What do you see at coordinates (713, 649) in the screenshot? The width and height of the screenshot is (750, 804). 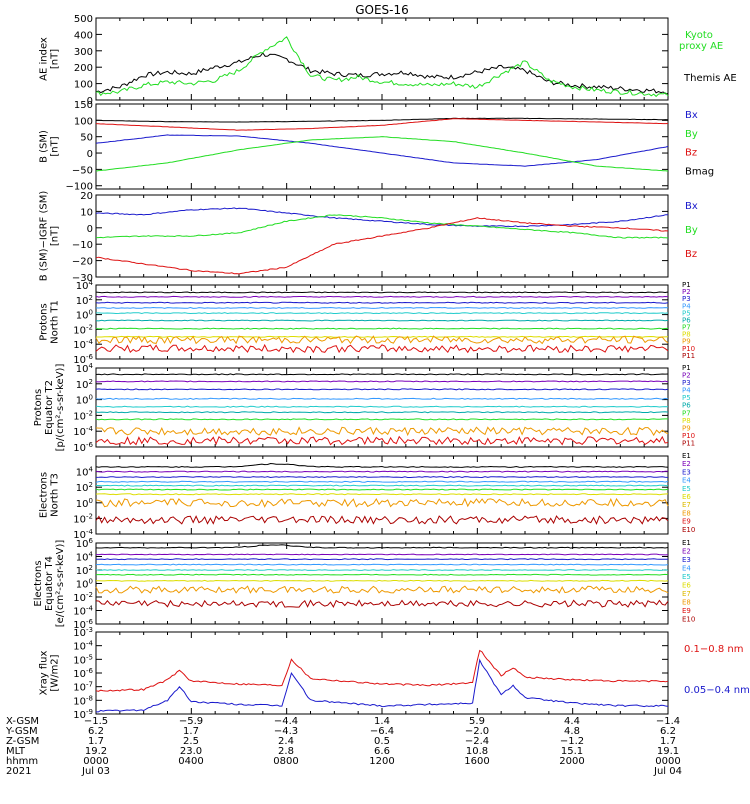 I see `legend-label: 0.1−0.8 nm` at bounding box center [713, 649].